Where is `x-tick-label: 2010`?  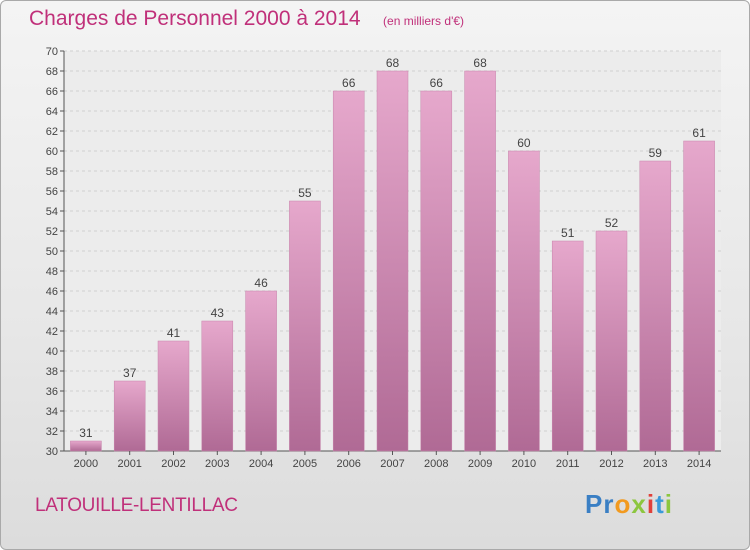 x-tick-label: 2010 is located at coordinates (524, 464).